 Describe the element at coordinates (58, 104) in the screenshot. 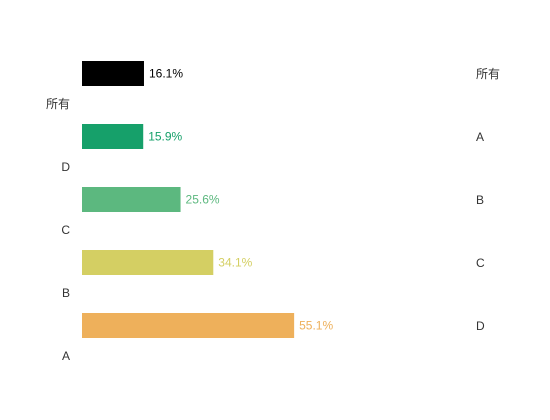

I see `y-tick-label: 所有` at that location.